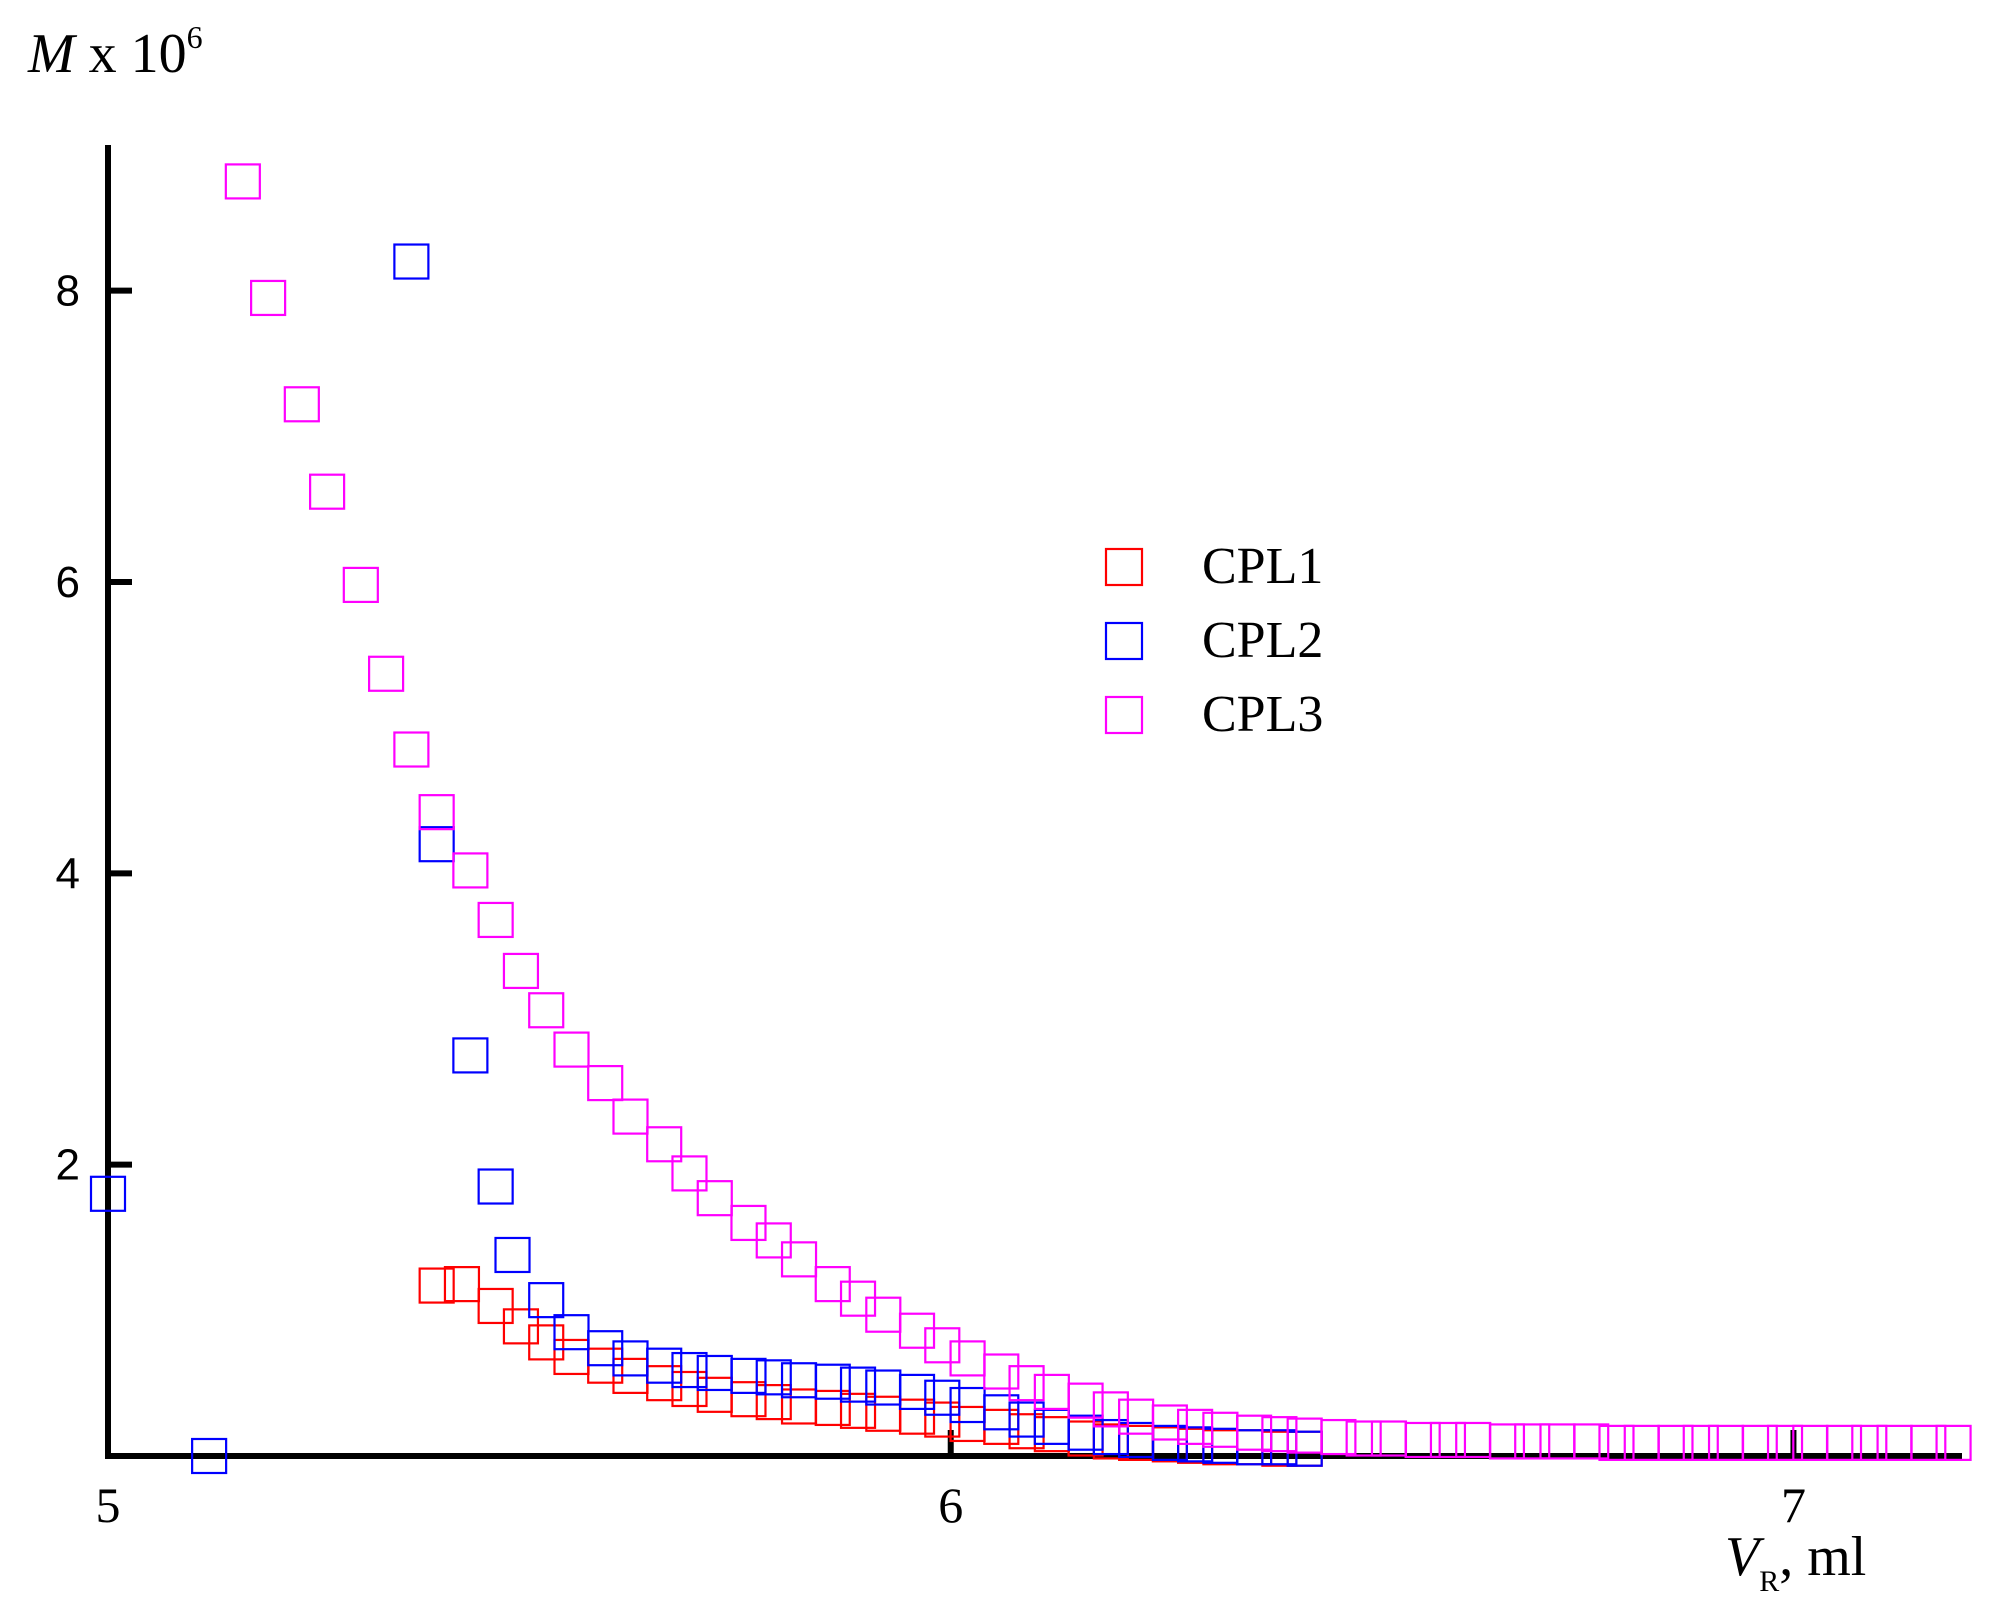  What do you see at coordinates (1262, 566) in the screenshot?
I see `legend-label: CPL1` at bounding box center [1262, 566].